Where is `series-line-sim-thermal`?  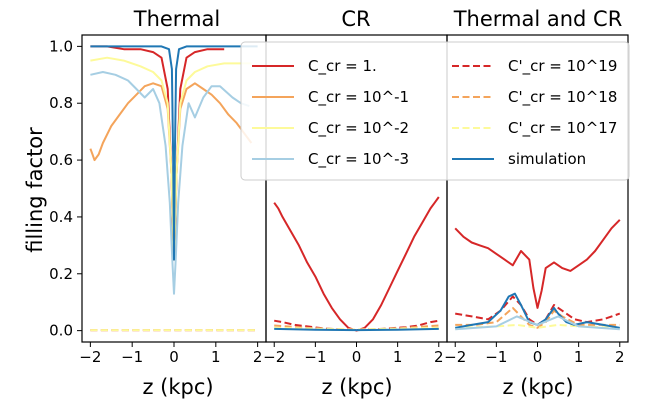
series-line-sim-thermal is located at coordinates (174, 153).